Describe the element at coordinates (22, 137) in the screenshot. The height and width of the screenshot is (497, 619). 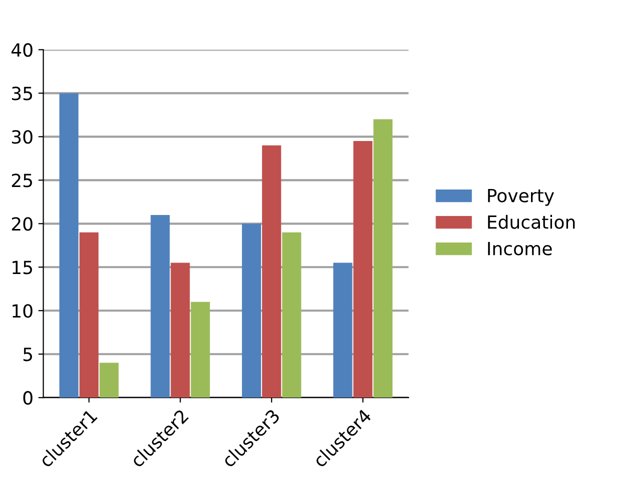
I see `y-tick-label: 30` at that location.